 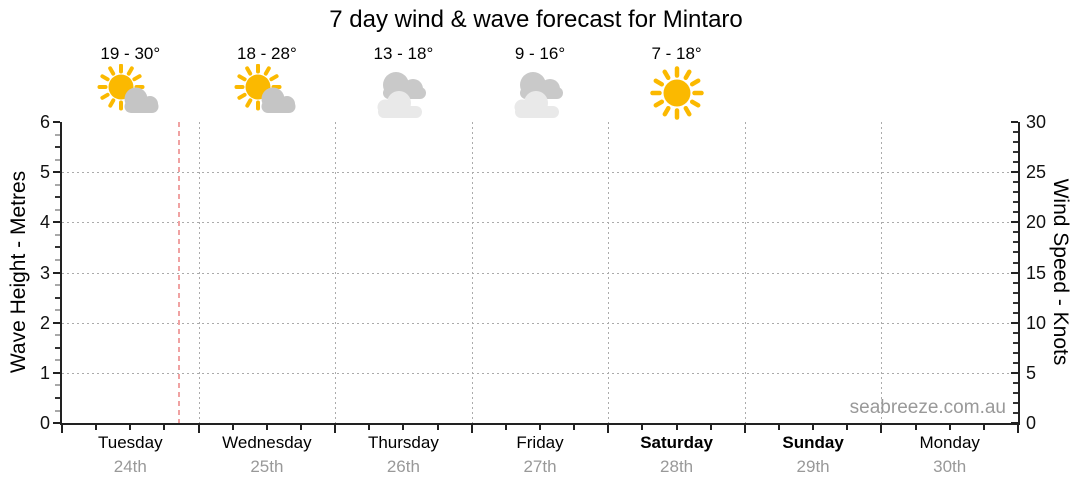 What do you see at coordinates (44, 122) in the screenshot?
I see `wave-axis-tick-label: 6` at bounding box center [44, 122].